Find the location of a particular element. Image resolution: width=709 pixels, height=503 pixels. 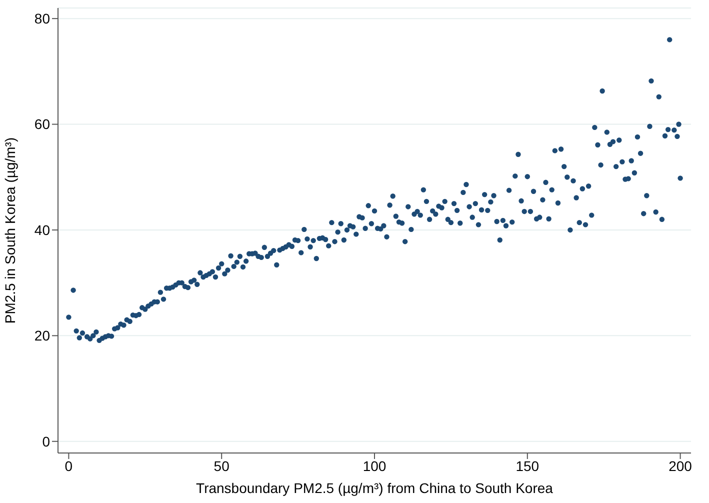

y-tick-label: 80 is located at coordinates (42, 18).